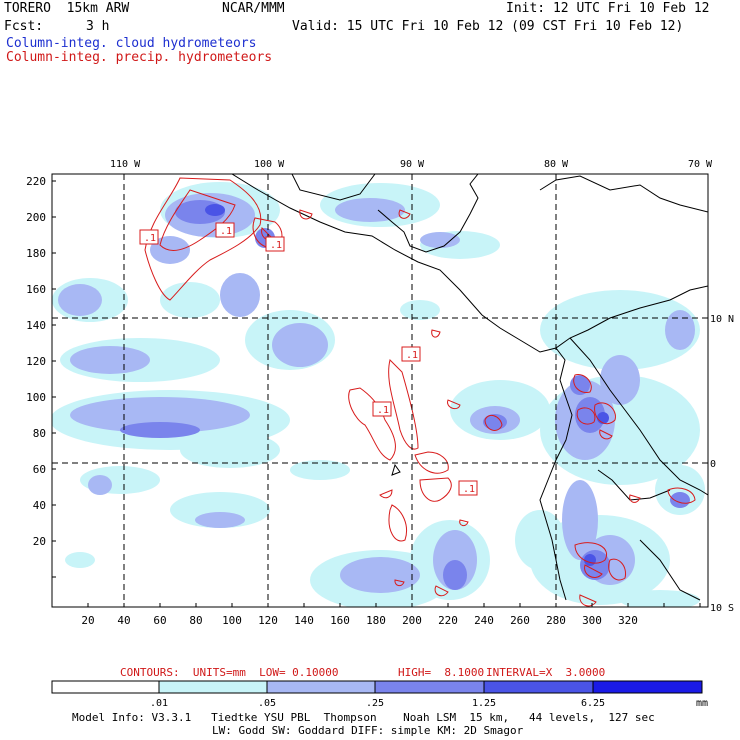 This screenshot has height=740, width=740. I want to click on colorbar-label: .25, so click(375, 703).